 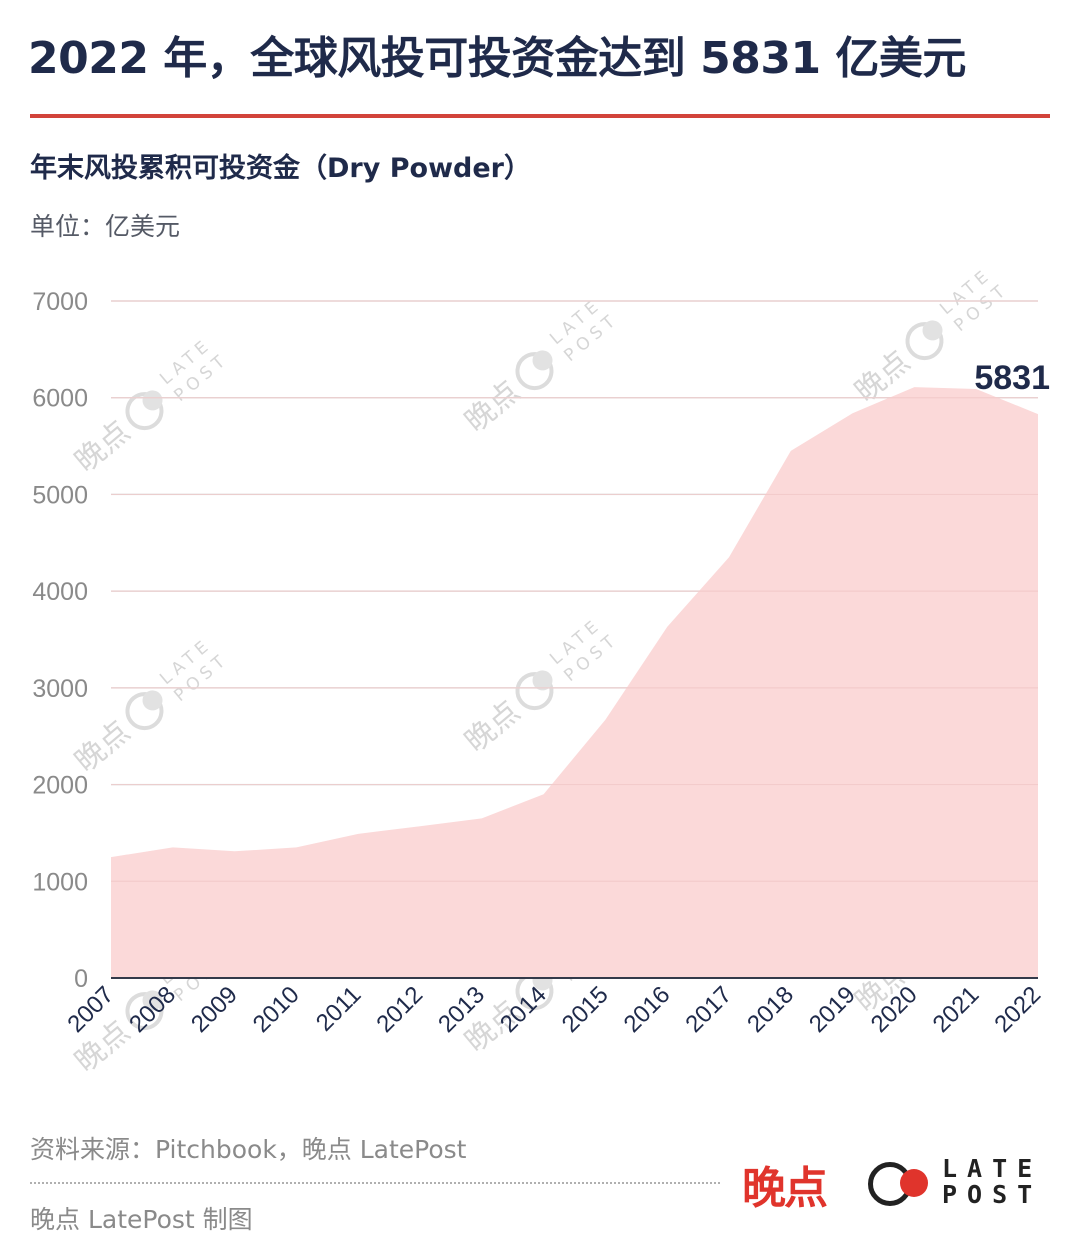 I want to click on last-value-annotation: 5831, so click(x=1012, y=378).